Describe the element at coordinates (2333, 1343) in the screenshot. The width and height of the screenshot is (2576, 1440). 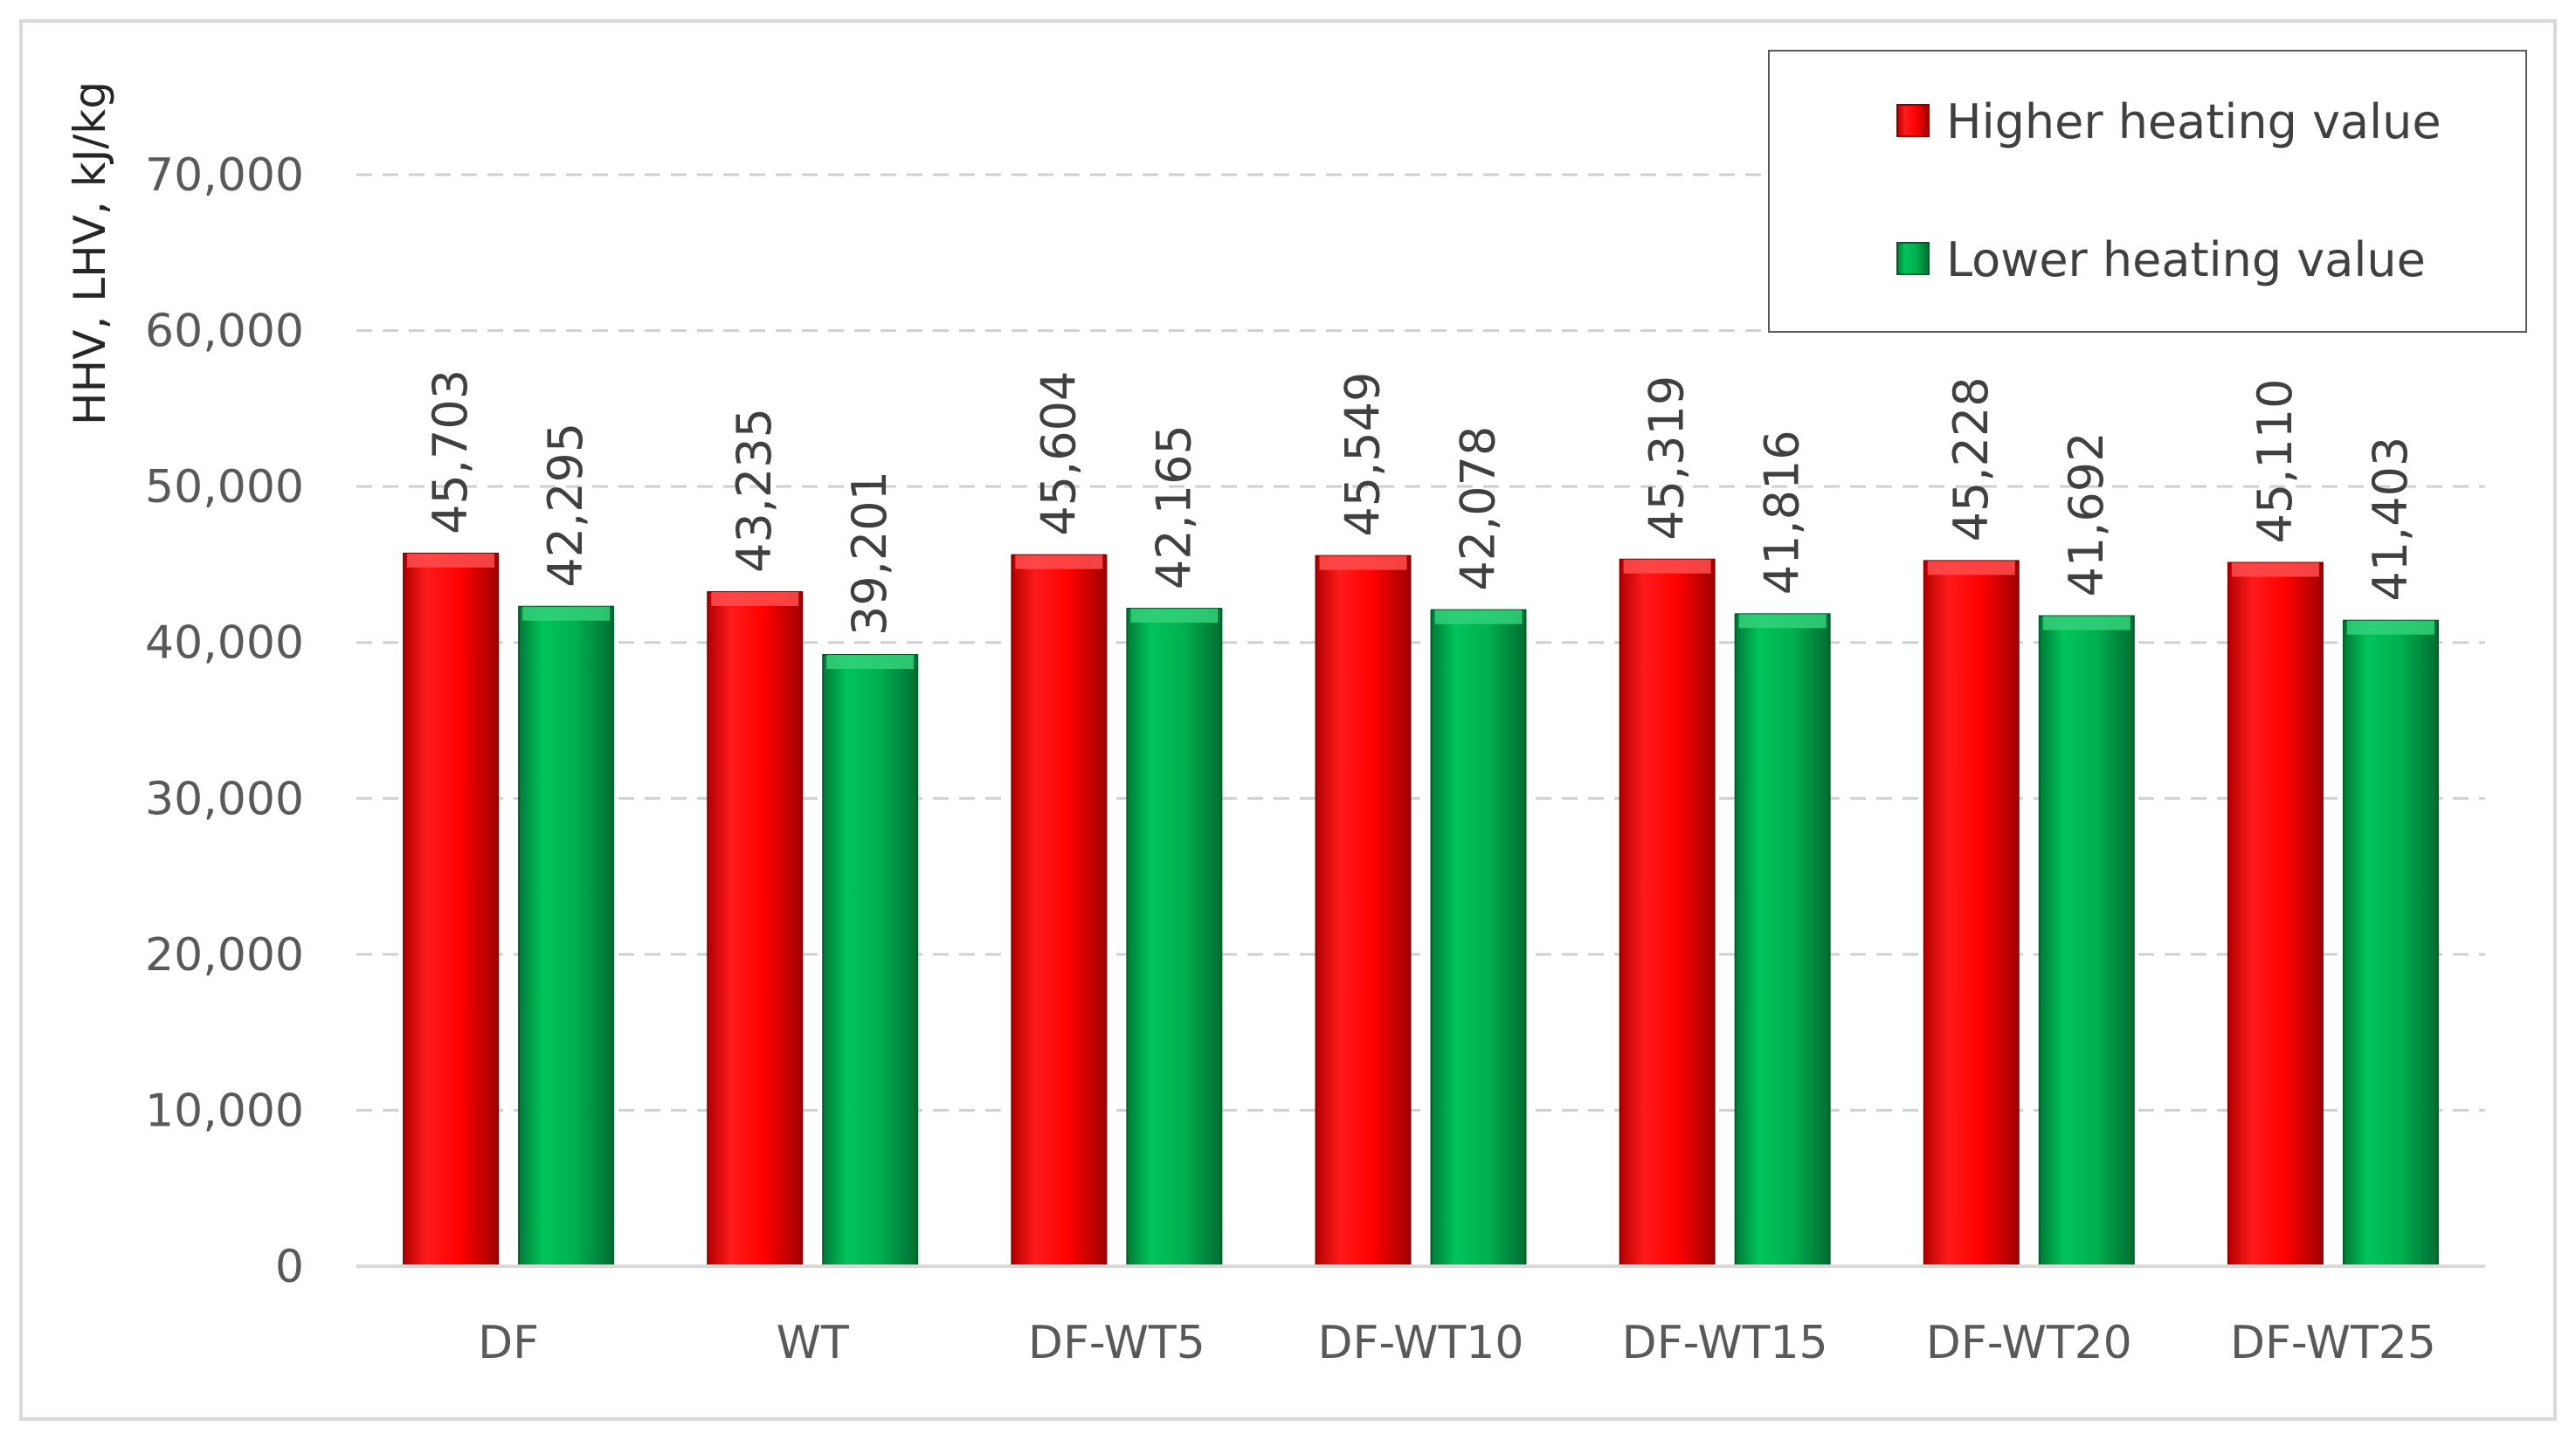
I see `x-tick-label: DF-WT25` at that location.